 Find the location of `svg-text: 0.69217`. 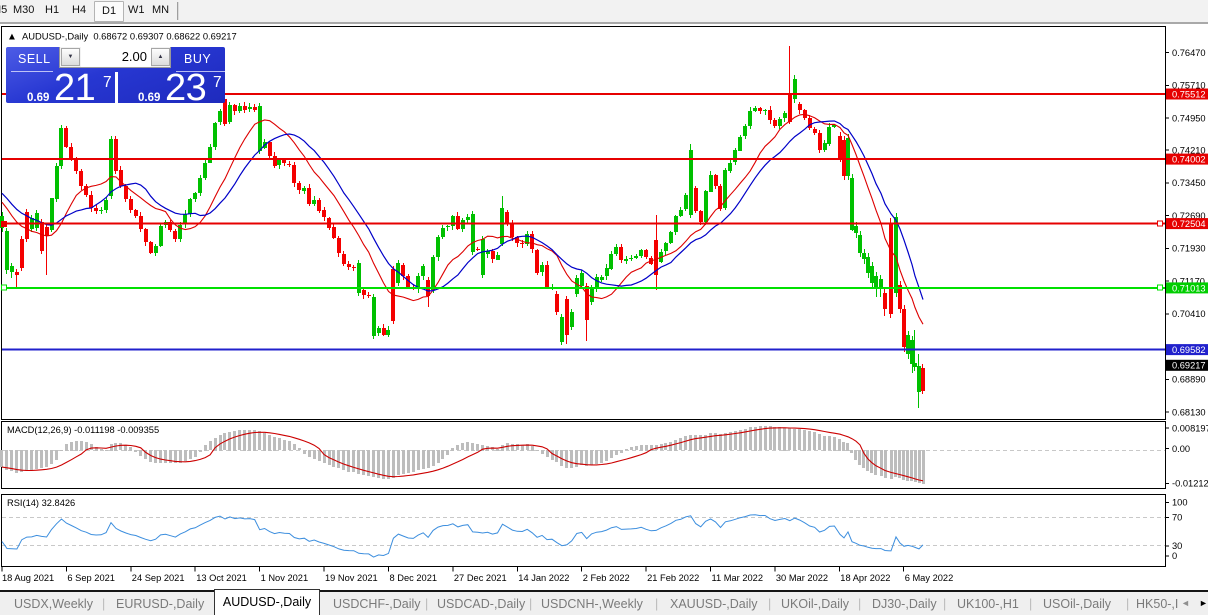

svg-text: 0.69217 is located at coordinates (1189, 366).